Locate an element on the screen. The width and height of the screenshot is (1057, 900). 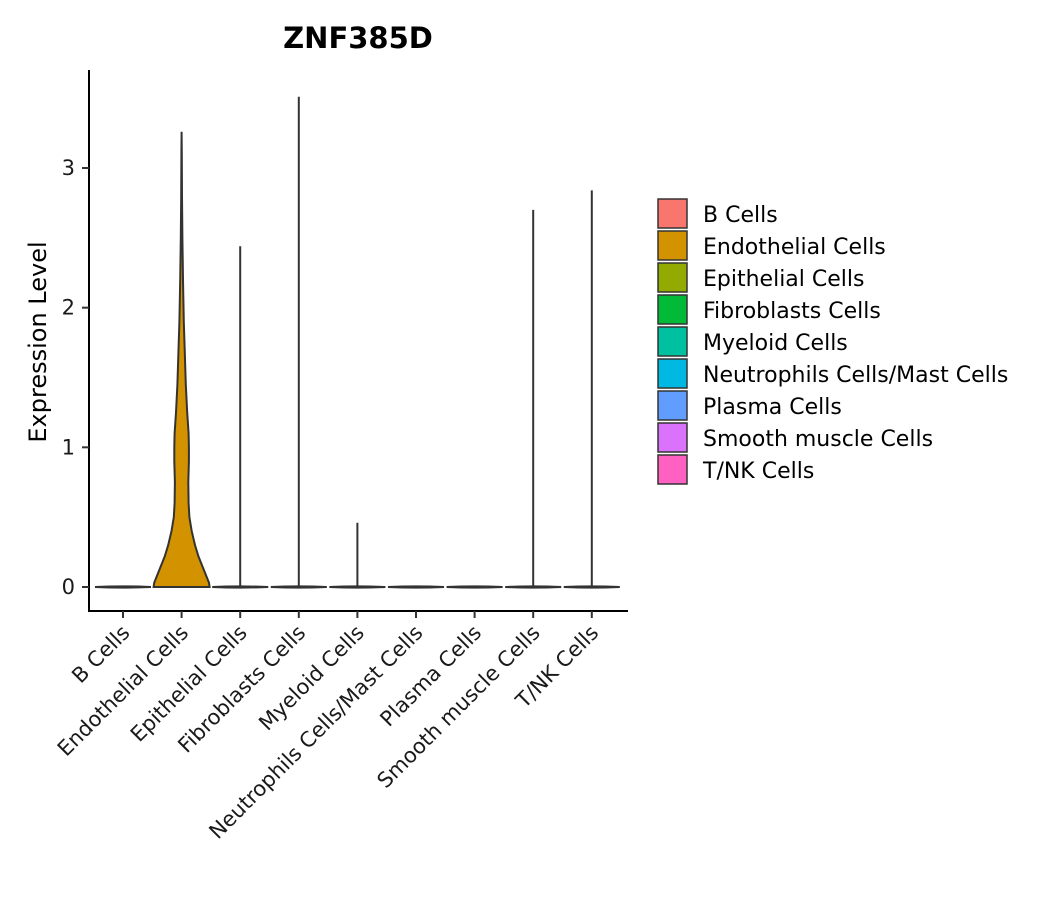
y-tick-label: 1 is located at coordinates (68, 447).